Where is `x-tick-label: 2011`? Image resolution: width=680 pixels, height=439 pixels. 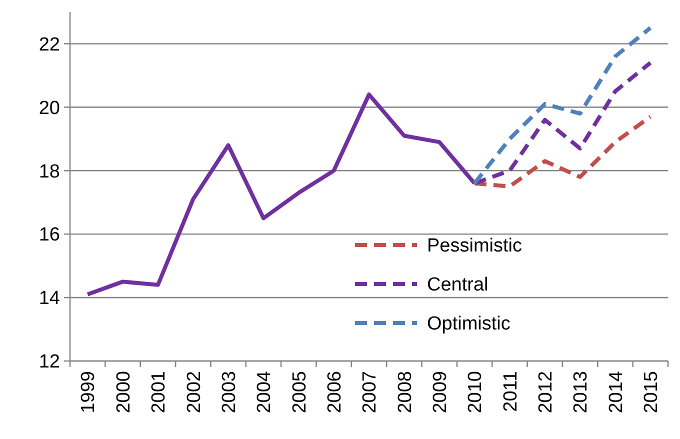
x-tick-label: 2011 is located at coordinates (511, 391).